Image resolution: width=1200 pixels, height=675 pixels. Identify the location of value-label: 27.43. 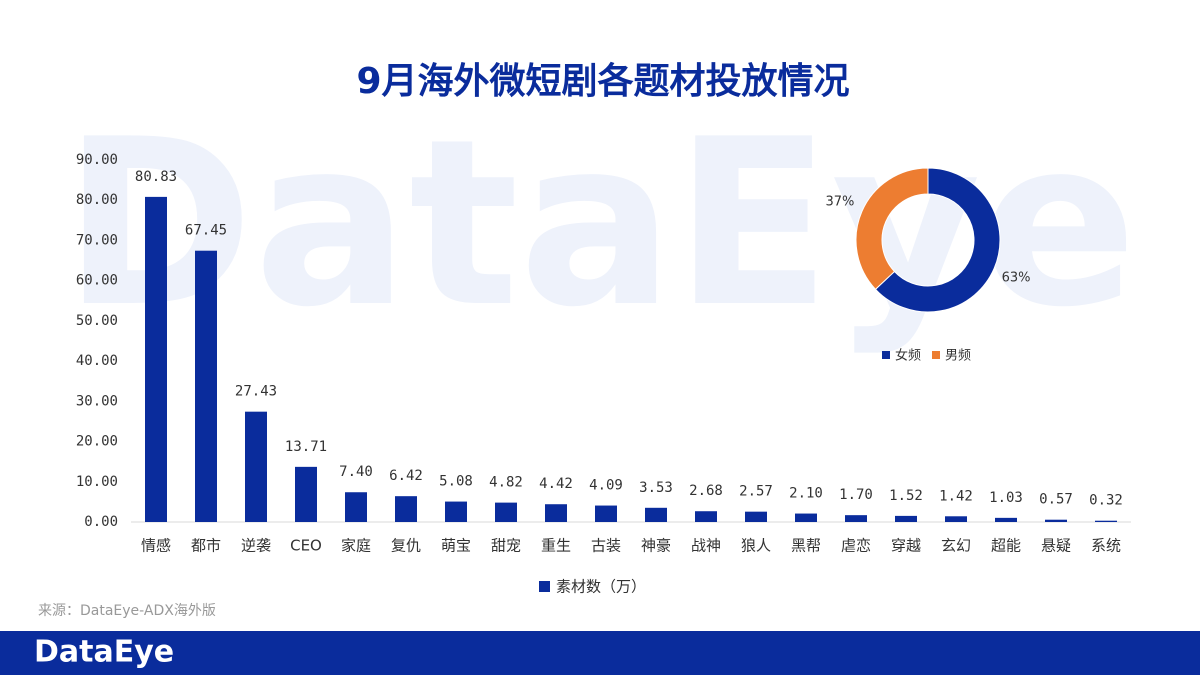
(256, 392).